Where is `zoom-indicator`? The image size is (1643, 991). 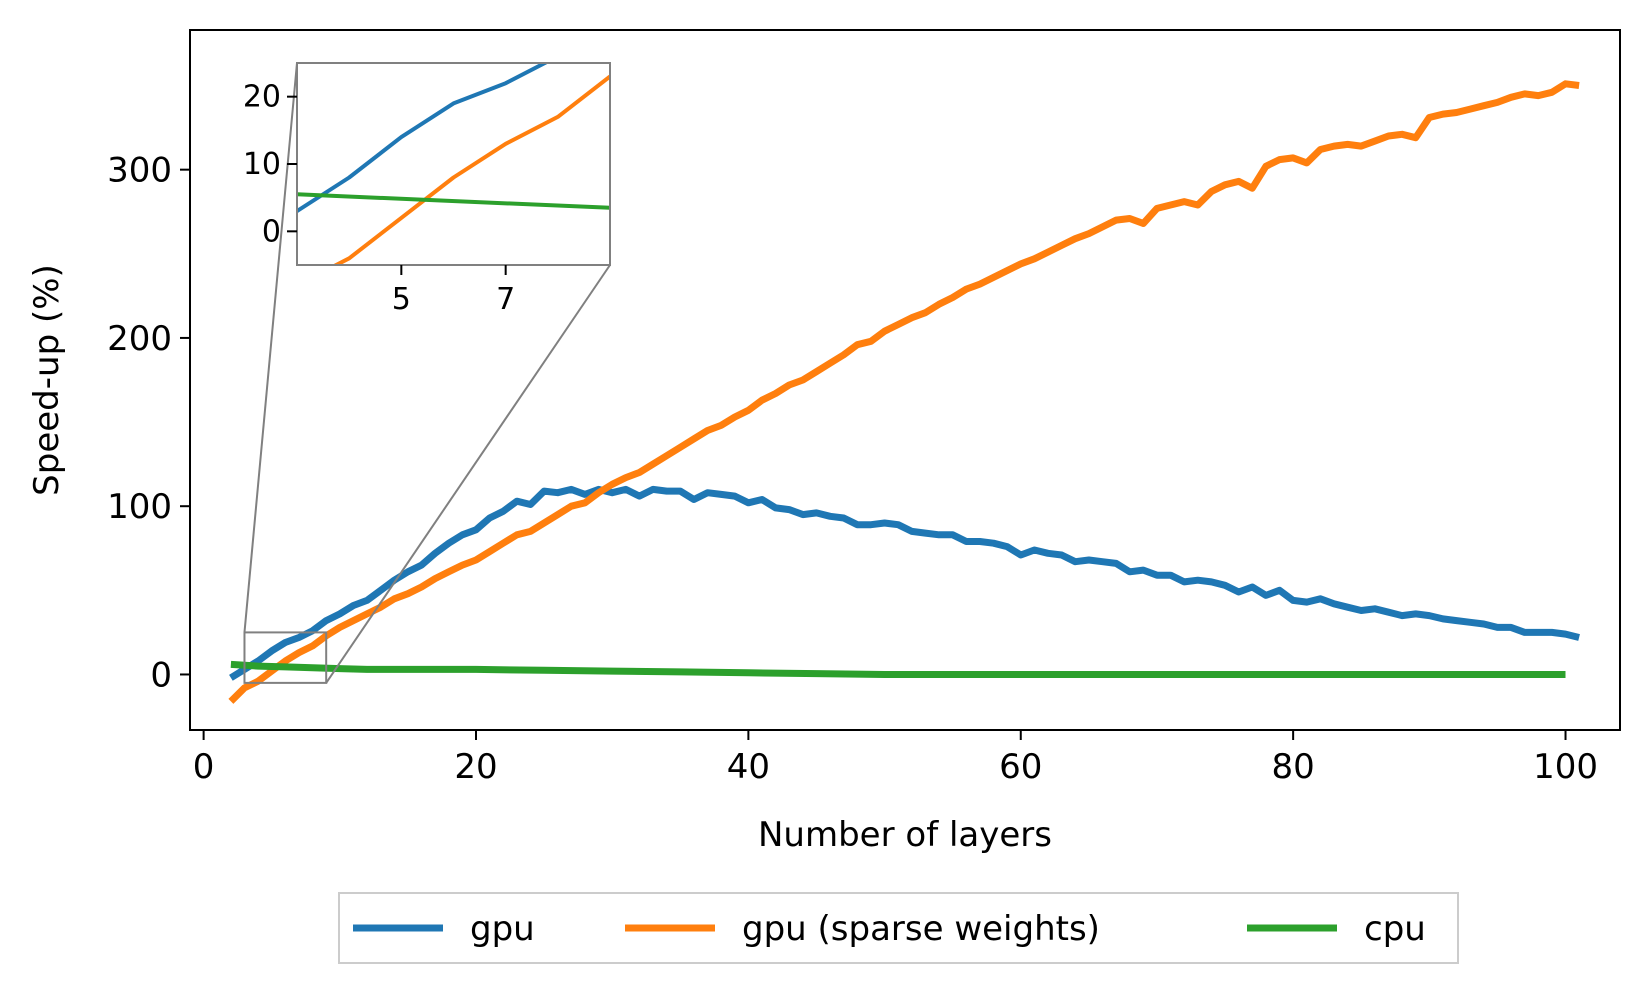 zoom-indicator is located at coordinates (427, 373).